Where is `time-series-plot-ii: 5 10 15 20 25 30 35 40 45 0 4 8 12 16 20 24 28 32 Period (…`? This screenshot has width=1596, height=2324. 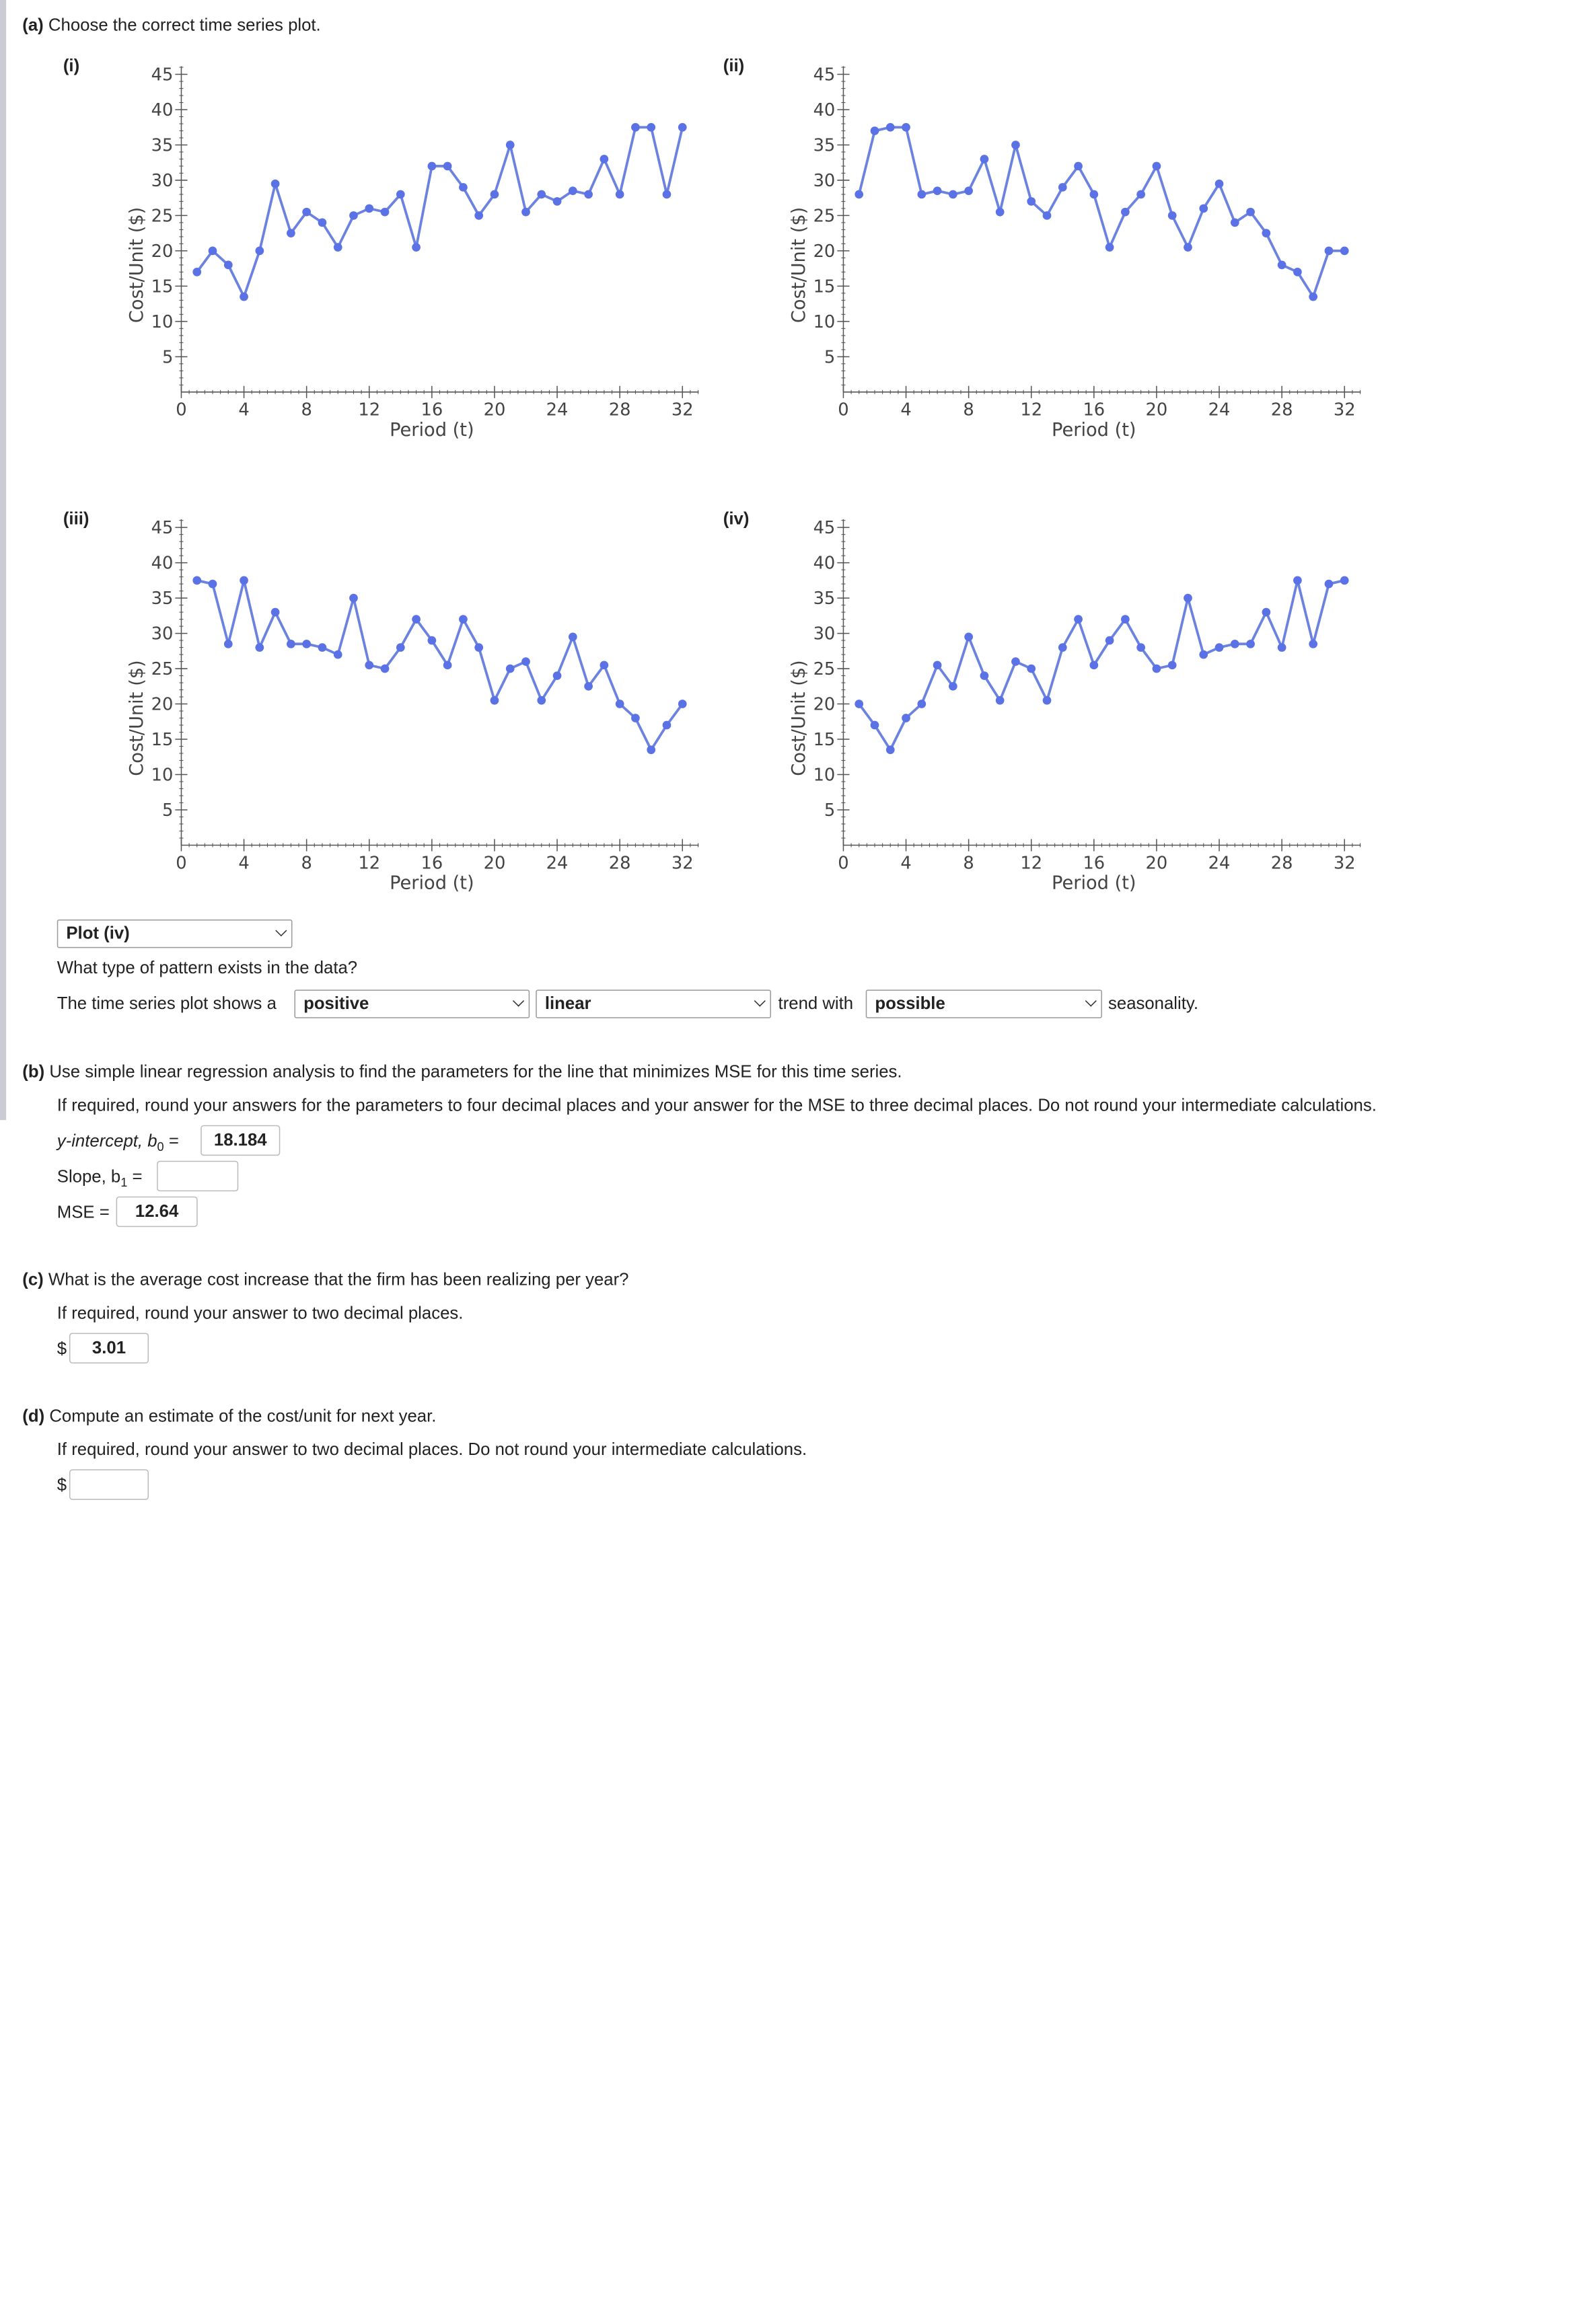
time-series-plot-ii: 5 10 15 20 25 30 35 40 45 0 4 8 12 16 20 24 28 32 Period (… is located at coordinates (1079, 259).